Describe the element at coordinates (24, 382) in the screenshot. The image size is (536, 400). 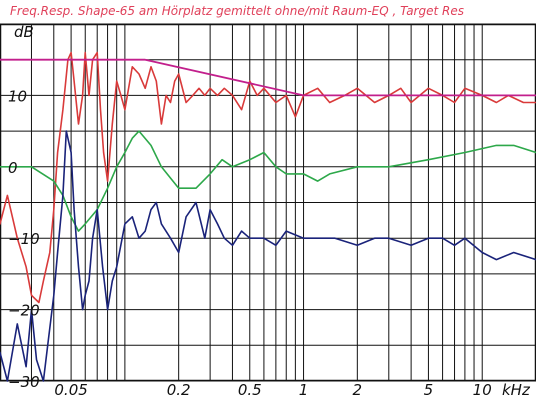
I see `y-tick-label: −30` at that location.